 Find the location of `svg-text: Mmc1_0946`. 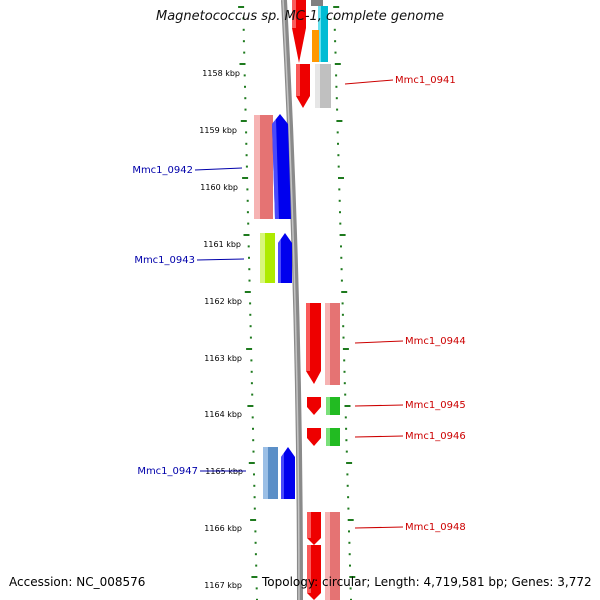

svg-text: Mmc1_0946 is located at coordinates (435, 436).